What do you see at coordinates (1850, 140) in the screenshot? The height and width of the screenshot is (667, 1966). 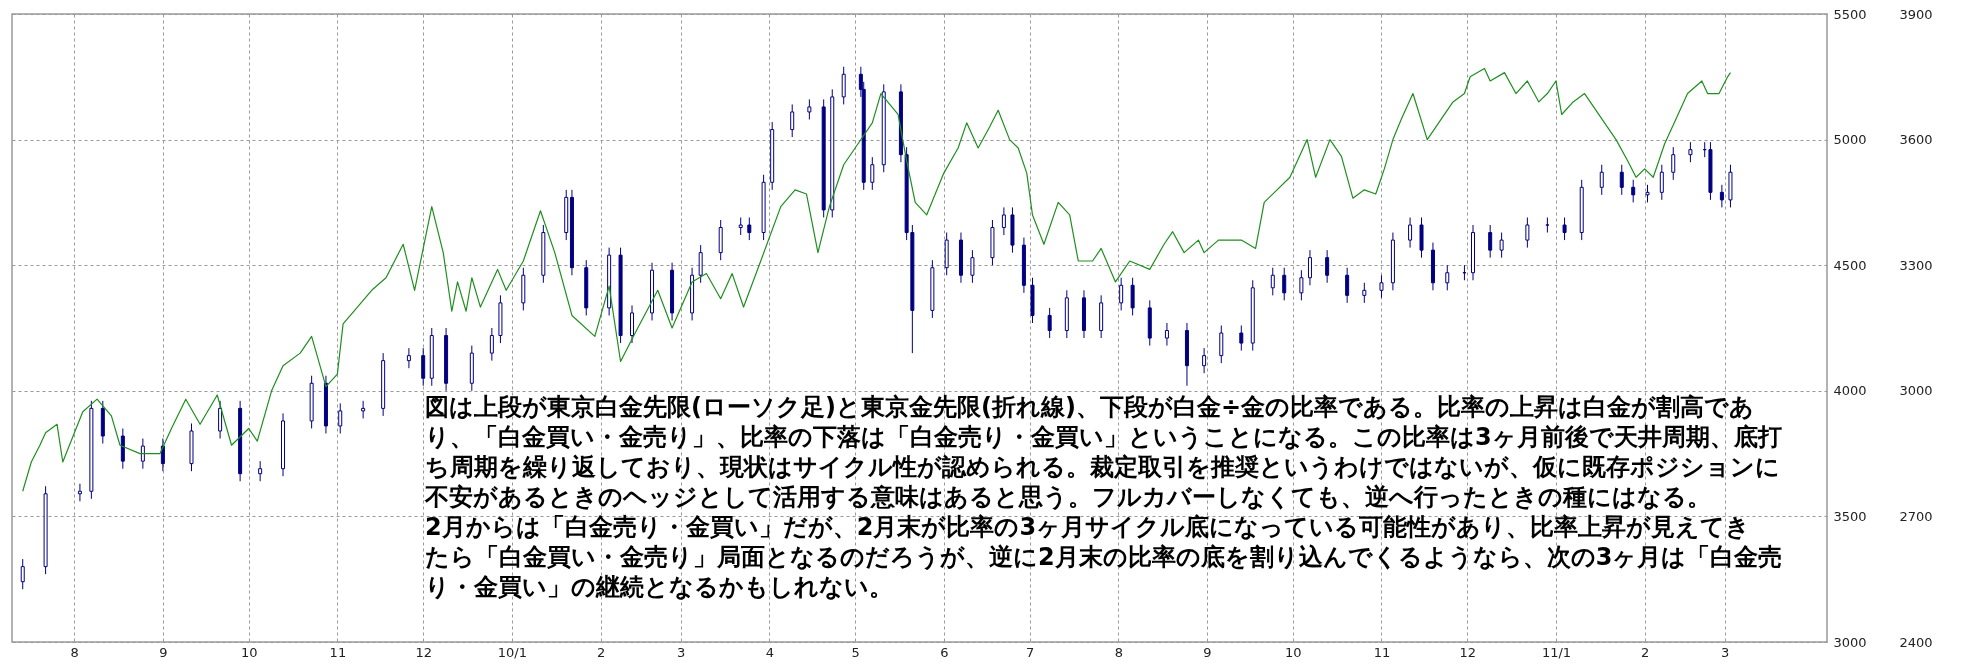 I see `y-tick-label: 5000` at bounding box center [1850, 140].